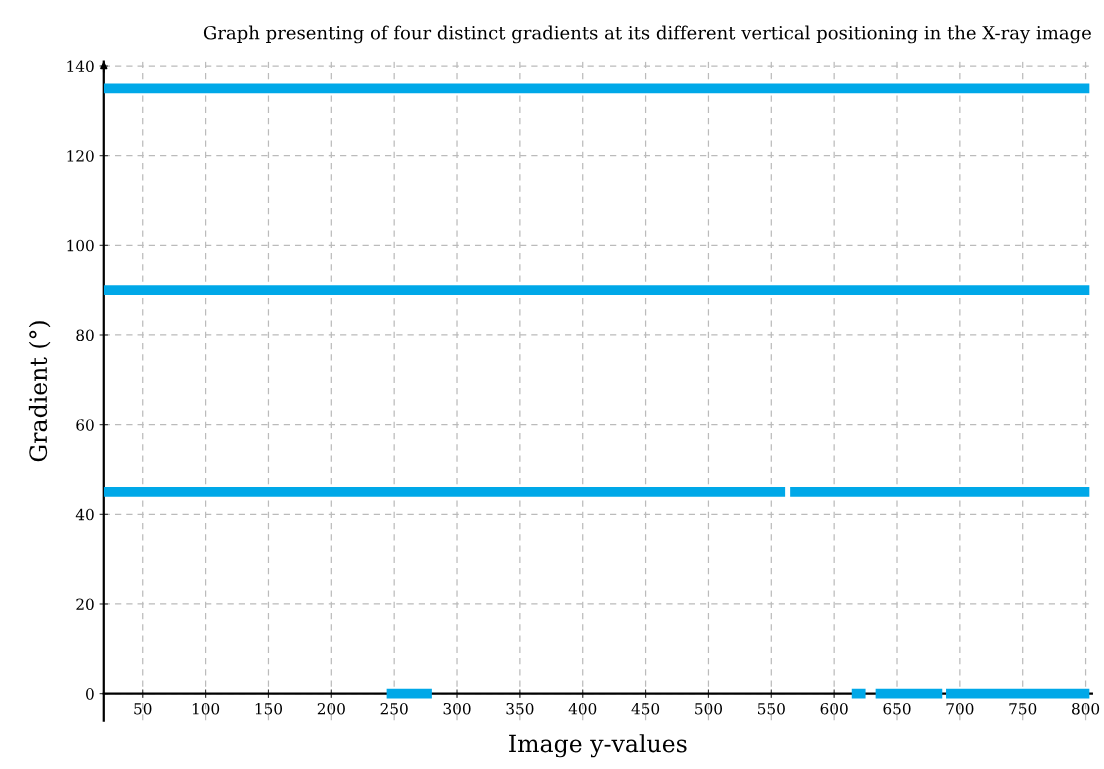  I want to click on x-tick-label: 750, so click(1023, 708).